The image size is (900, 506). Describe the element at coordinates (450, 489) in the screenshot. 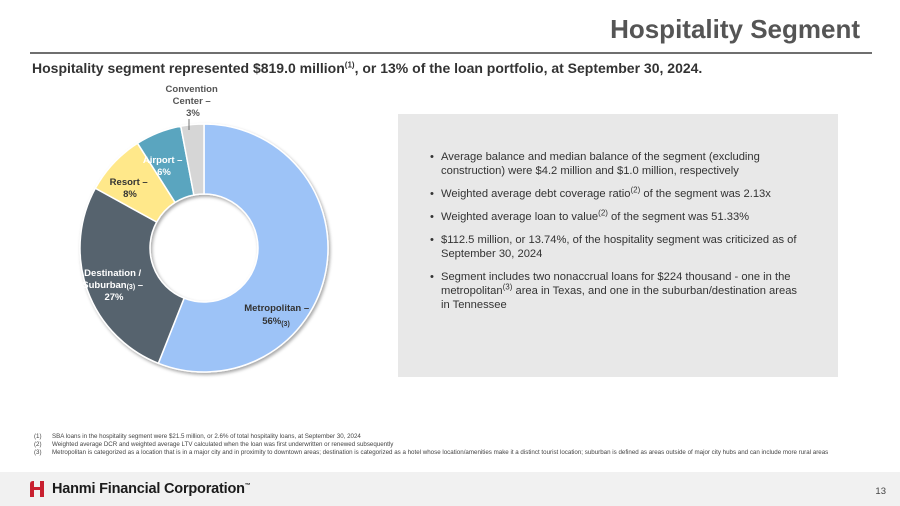

I see `footer-bar: Hanmi Financial Corporation™ 13` at that location.